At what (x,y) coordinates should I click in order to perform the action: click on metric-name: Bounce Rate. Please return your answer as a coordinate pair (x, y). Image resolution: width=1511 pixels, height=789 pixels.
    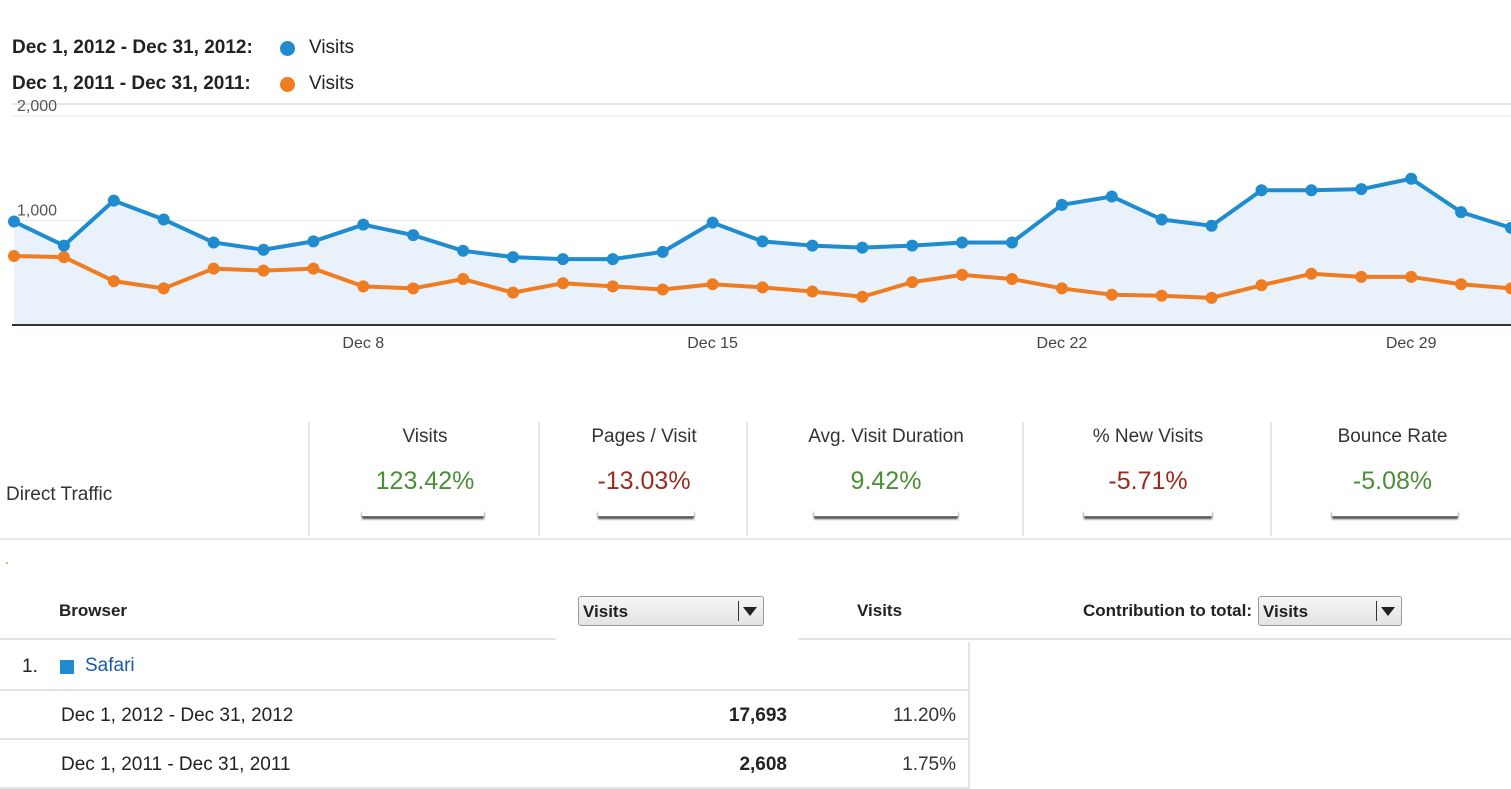
    Looking at the image, I should click on (1392, 436).